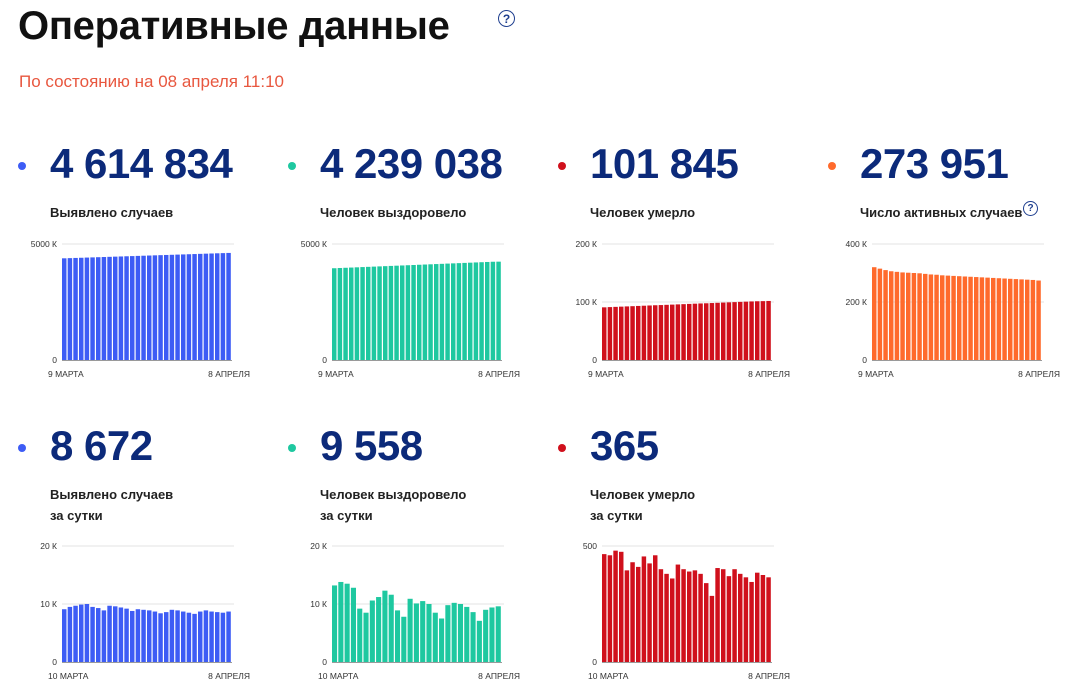 Image resolution: width=1074 pixels, height=696 pixels. I want to click on y-tick-label: 5000 К, so click(44, 244).